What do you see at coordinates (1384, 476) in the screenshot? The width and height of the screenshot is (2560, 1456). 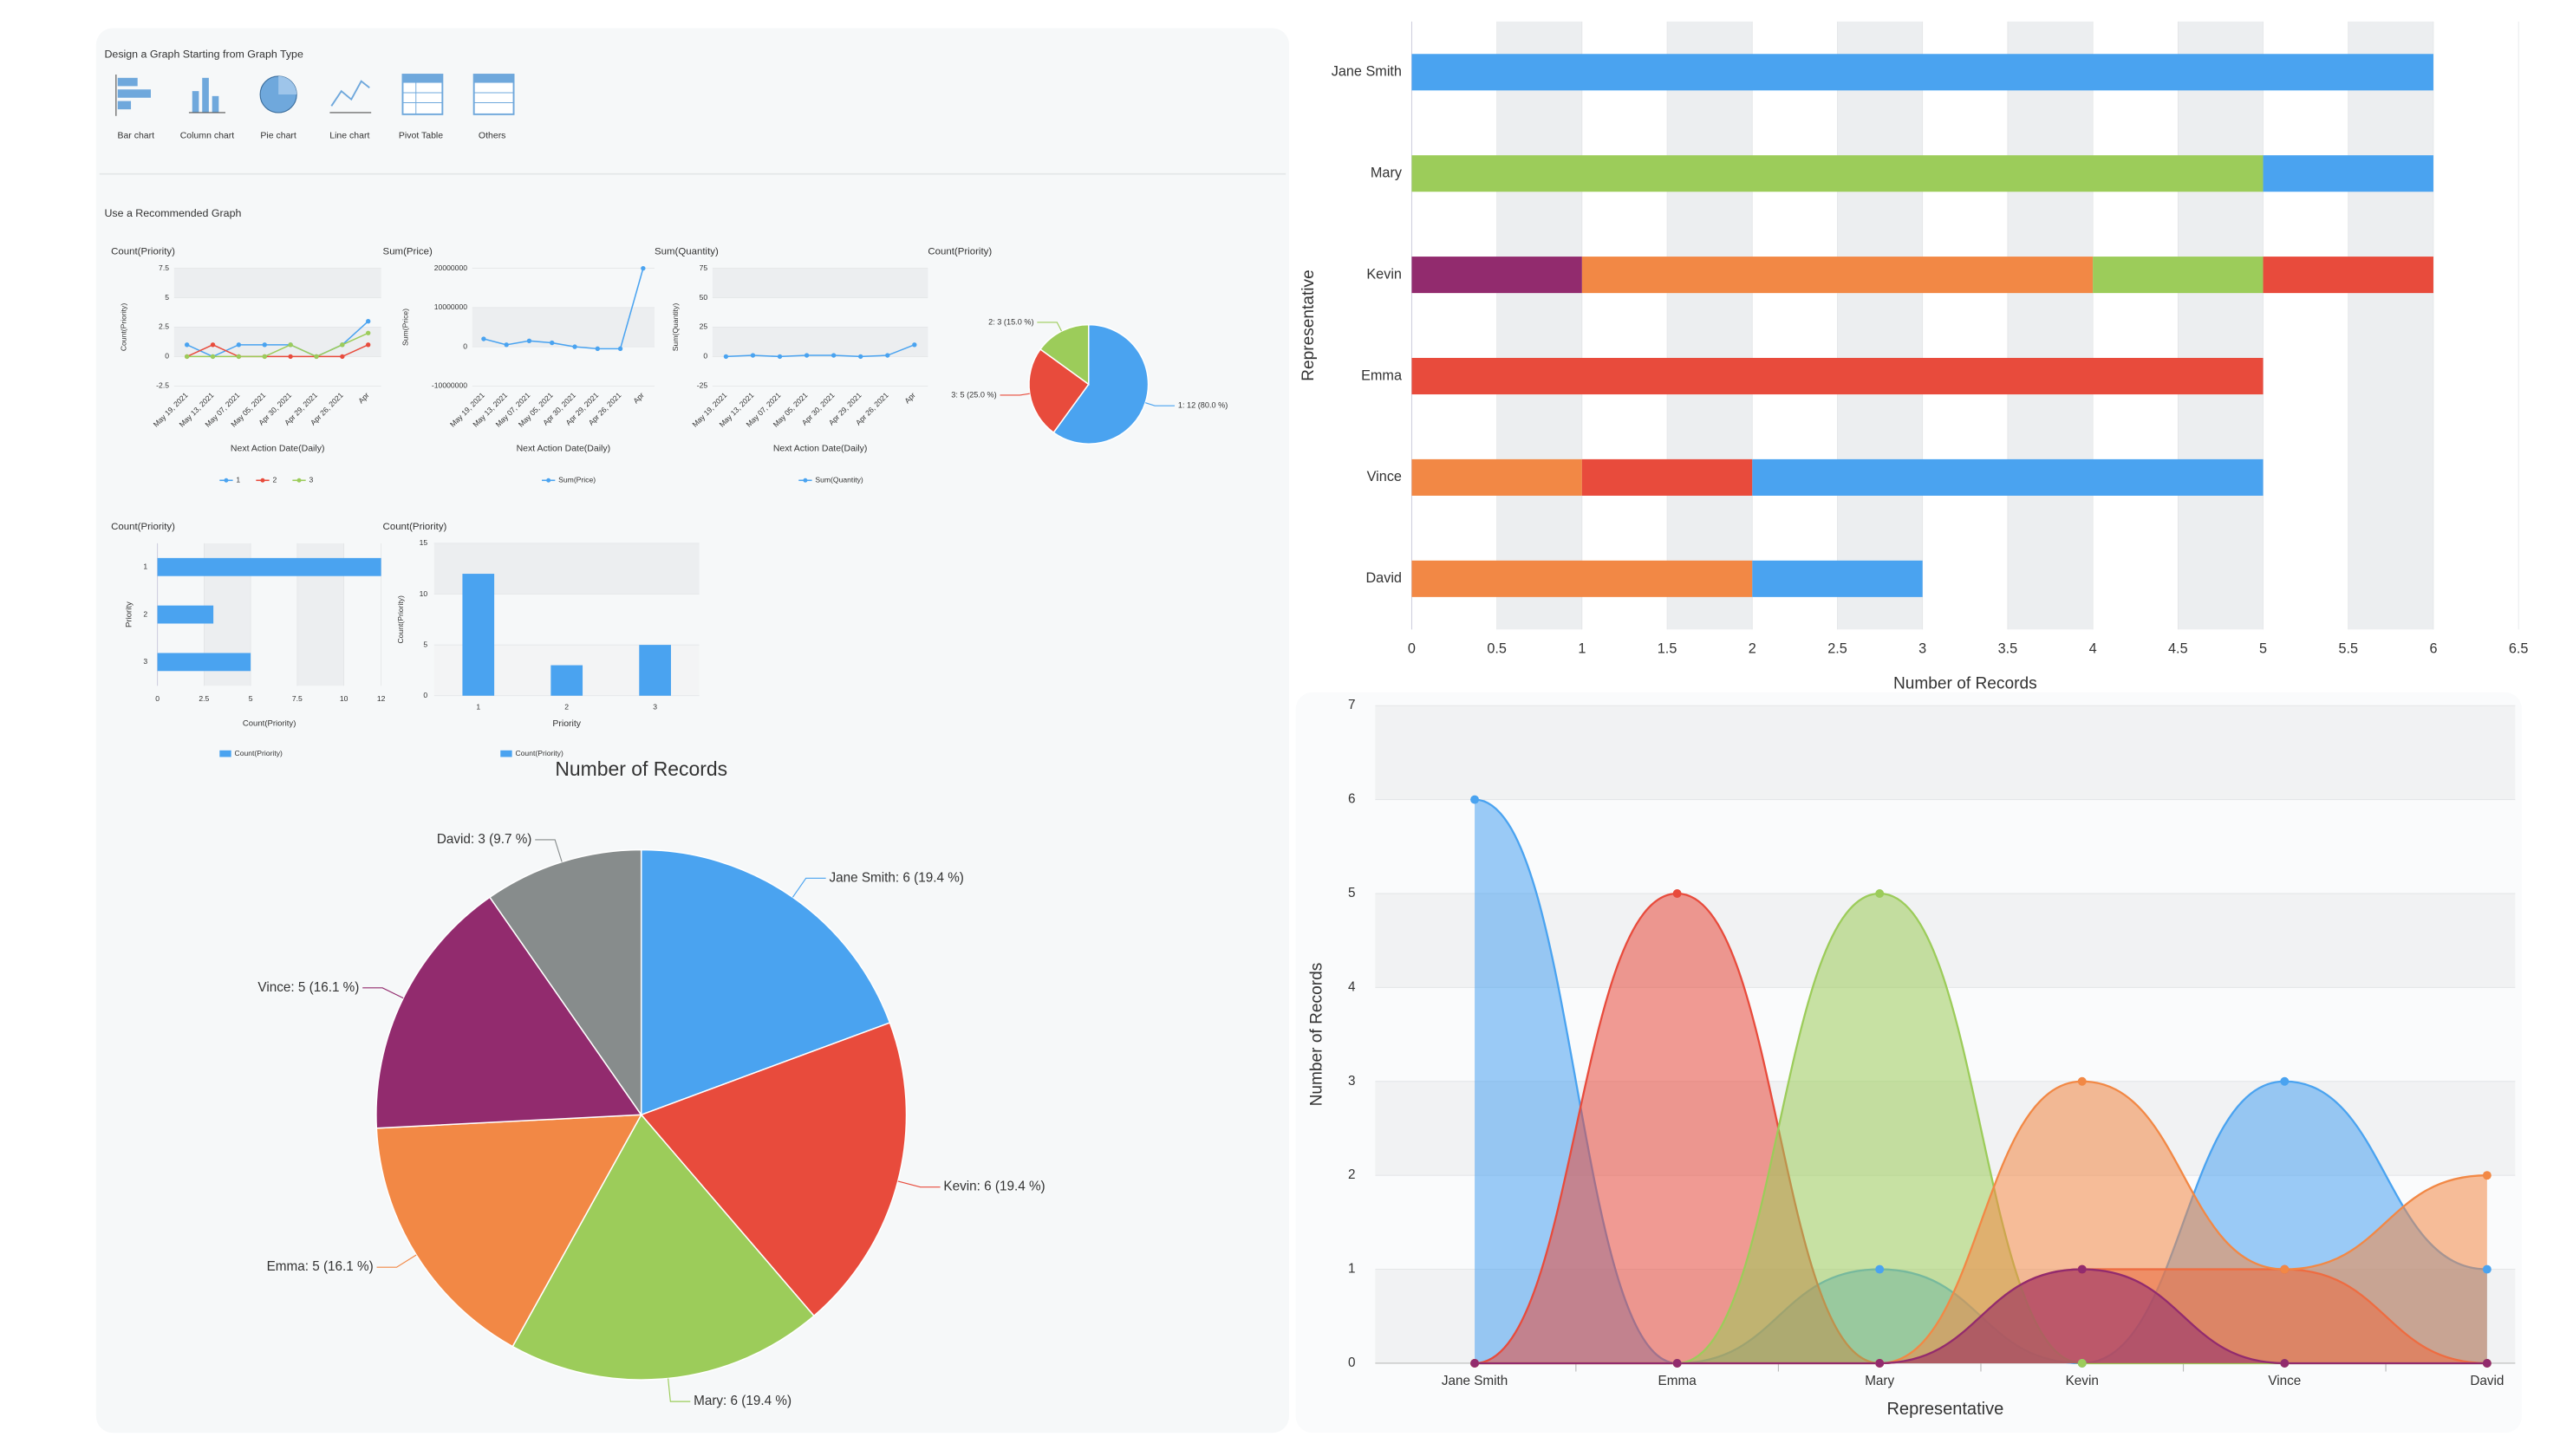 I see `y-tick-label: Vince` at bounding box center [1384, 476].